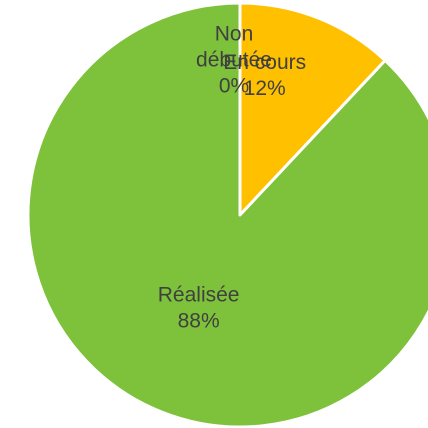 The height and width of the screenshot is (428, 428). I want to click on data-label-value: 0%, so click(234, 85).